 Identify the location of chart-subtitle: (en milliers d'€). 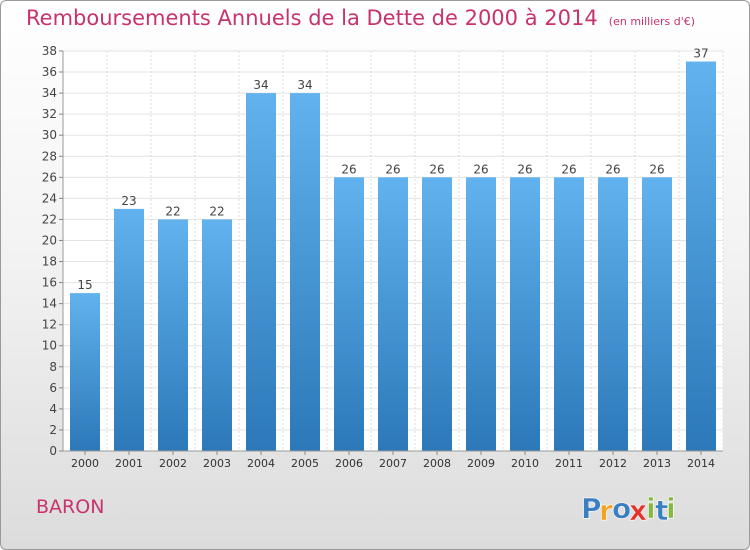
(652, 21).